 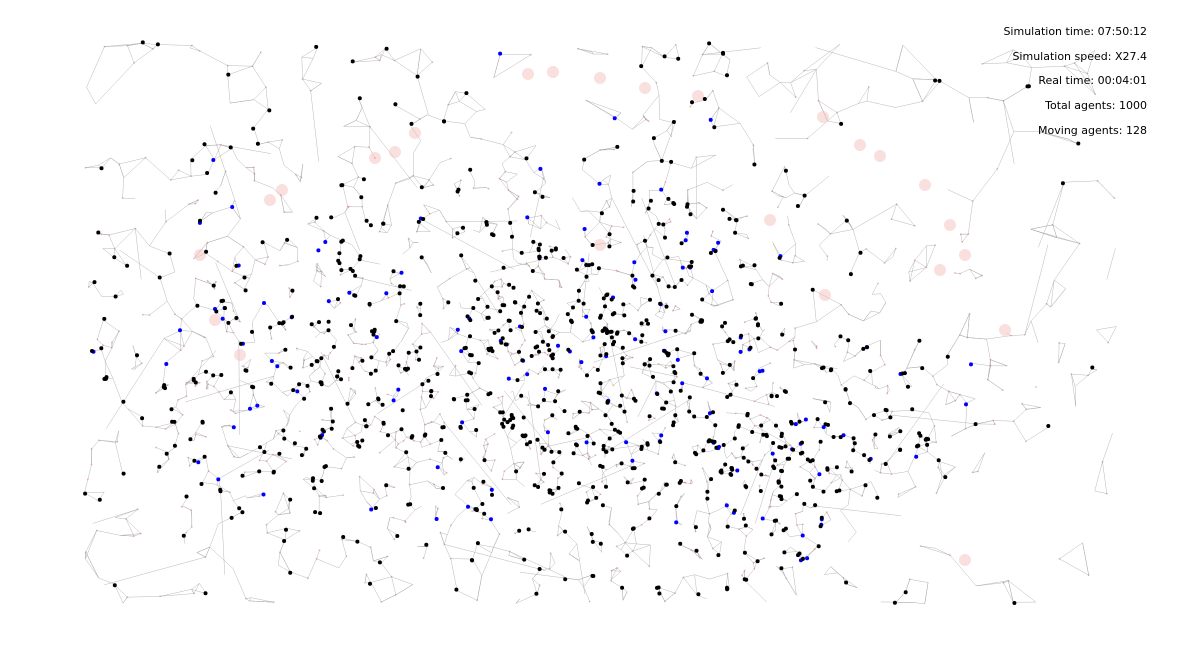 What do you see at coordinates (415, 133) in the screenshot?
I see `congestion-hotspot` at bounding box center [415, 133].